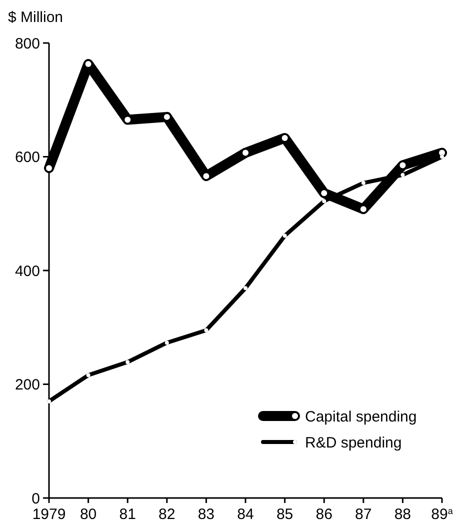 Image resolution: width=462 pixels, height=527 pixels. I want to click on x-tick-label: 85, so click(285, 514).